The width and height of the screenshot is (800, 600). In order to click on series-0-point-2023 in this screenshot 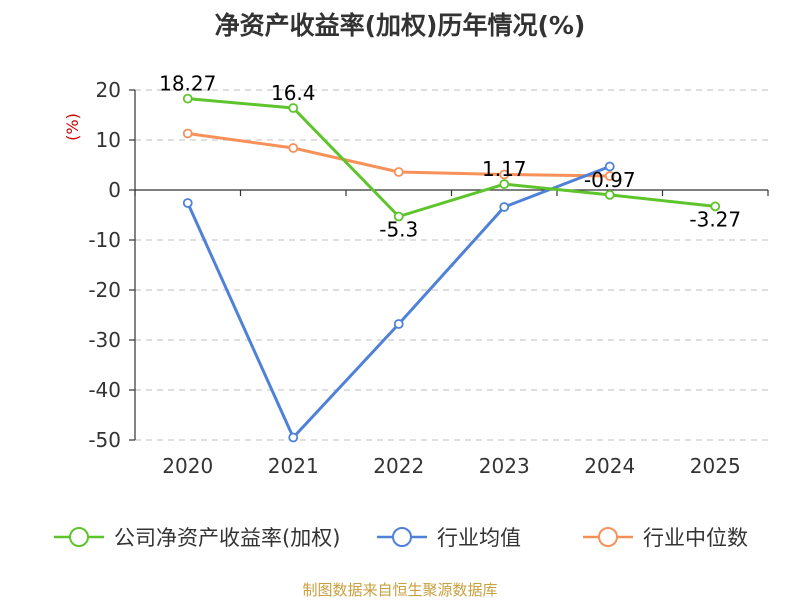, I will do `click(504, 184)`.